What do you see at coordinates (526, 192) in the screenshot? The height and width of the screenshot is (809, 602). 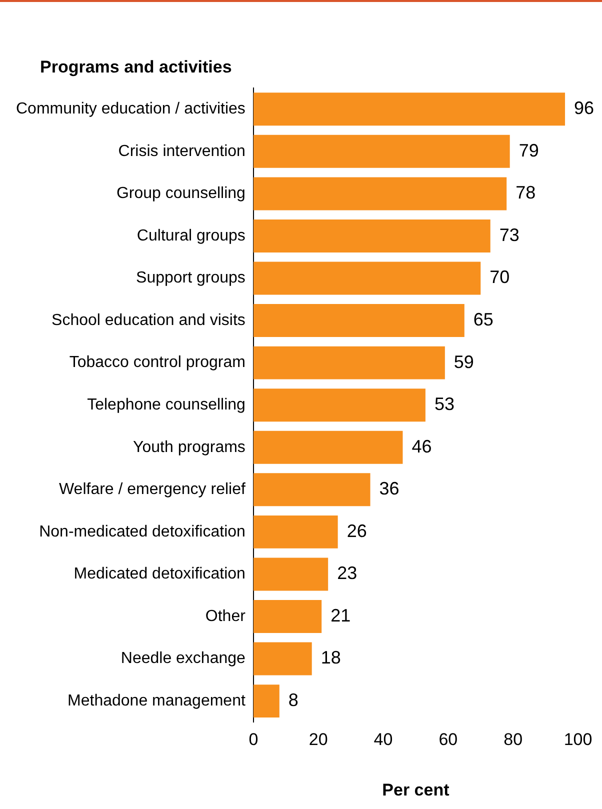 I see `data-label: 78` at bounding box center [526, 192].